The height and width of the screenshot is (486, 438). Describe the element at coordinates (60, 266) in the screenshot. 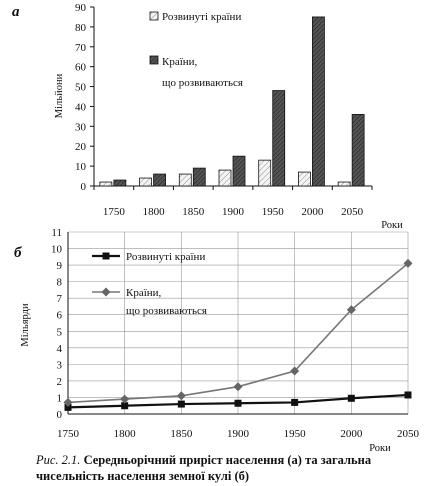

I see `panel-b-y-tick-label: 9` at that location.